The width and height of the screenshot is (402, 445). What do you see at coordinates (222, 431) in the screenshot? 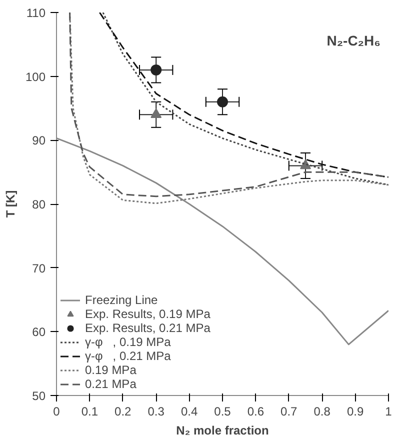
I see `x-axis-title: N₂ mole fraction` at bounding box center [222, 431].